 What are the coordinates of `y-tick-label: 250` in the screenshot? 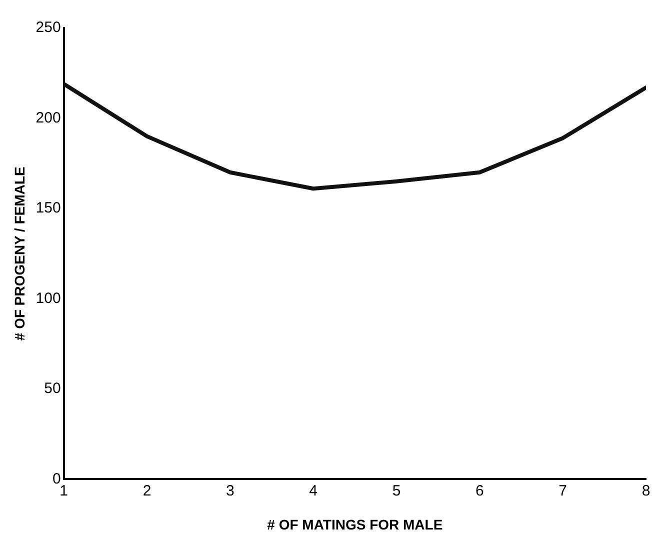 It's located at (48, 27).